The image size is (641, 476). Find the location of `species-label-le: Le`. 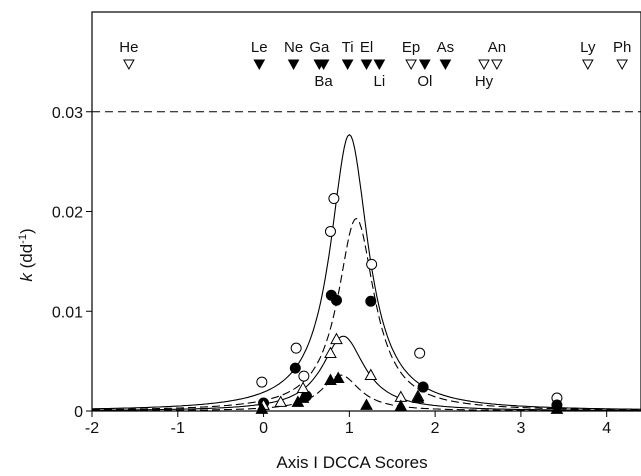

species-label-le: Le is located at coordinates (259, 47).